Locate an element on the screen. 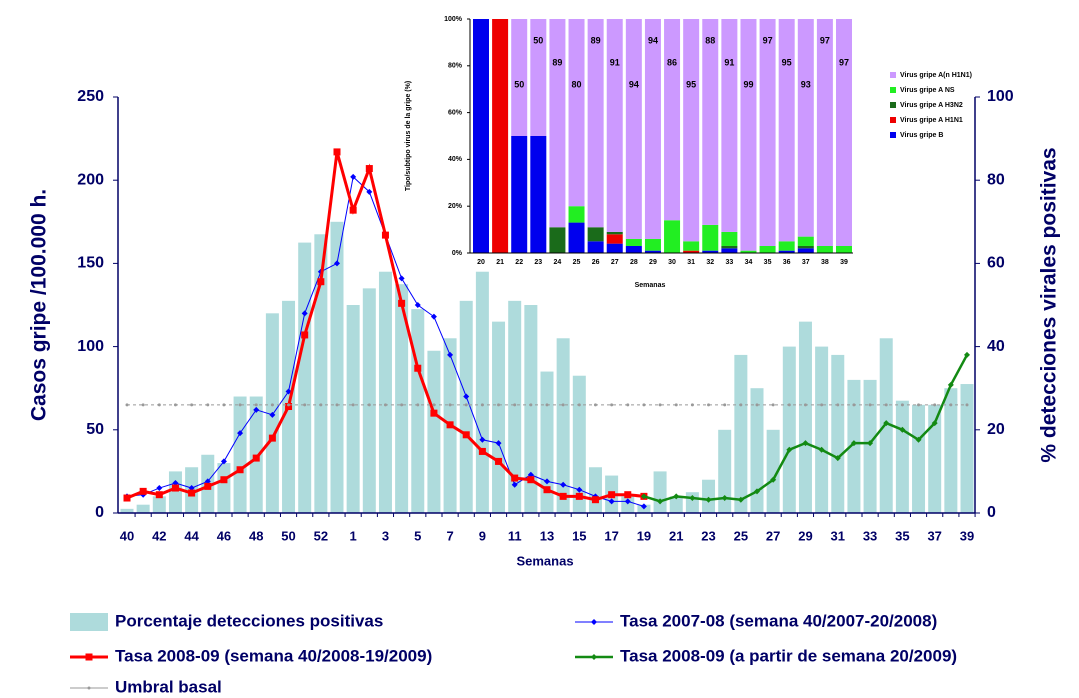  inset-x-tick-label: 30 is located at coordinates (672, 262).